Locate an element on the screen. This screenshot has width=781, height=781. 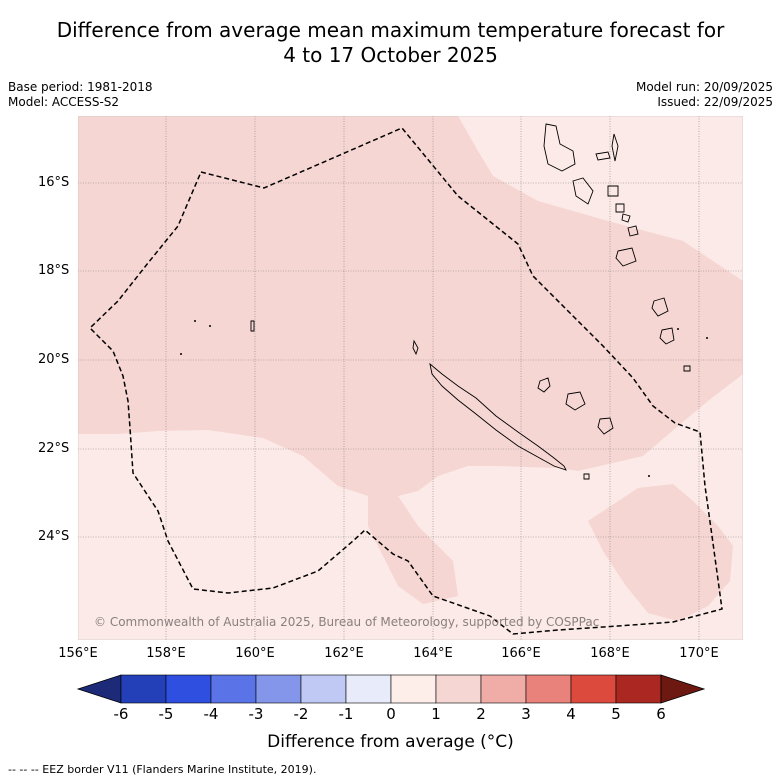
lon-label-166e: 166°E is located at coordinates (521, 653).